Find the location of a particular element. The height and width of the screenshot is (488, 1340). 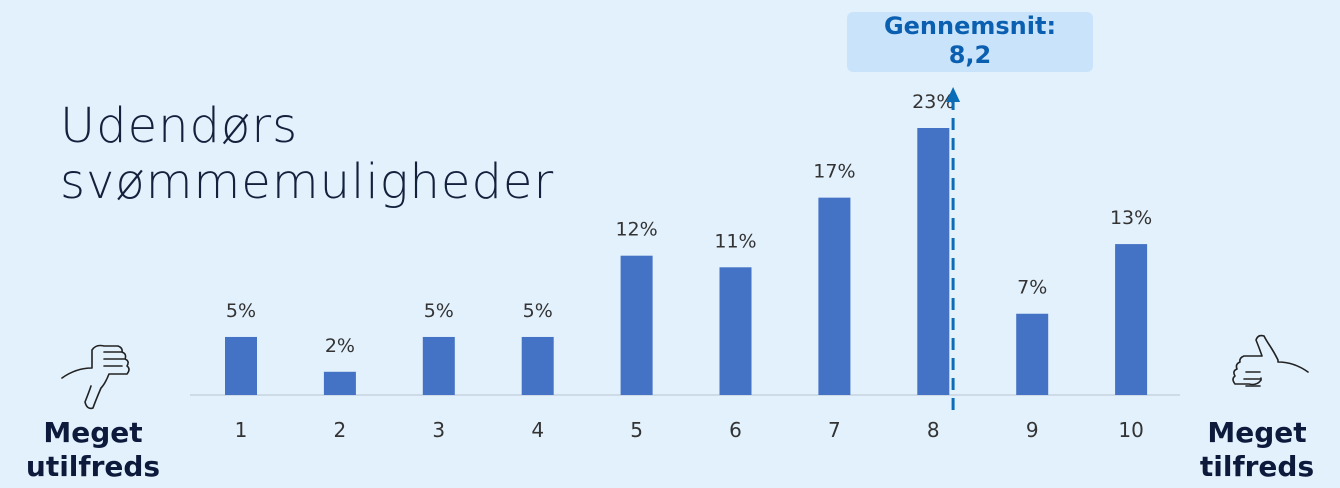

x-tick-label: 8 is located at coordinates (933, 430).